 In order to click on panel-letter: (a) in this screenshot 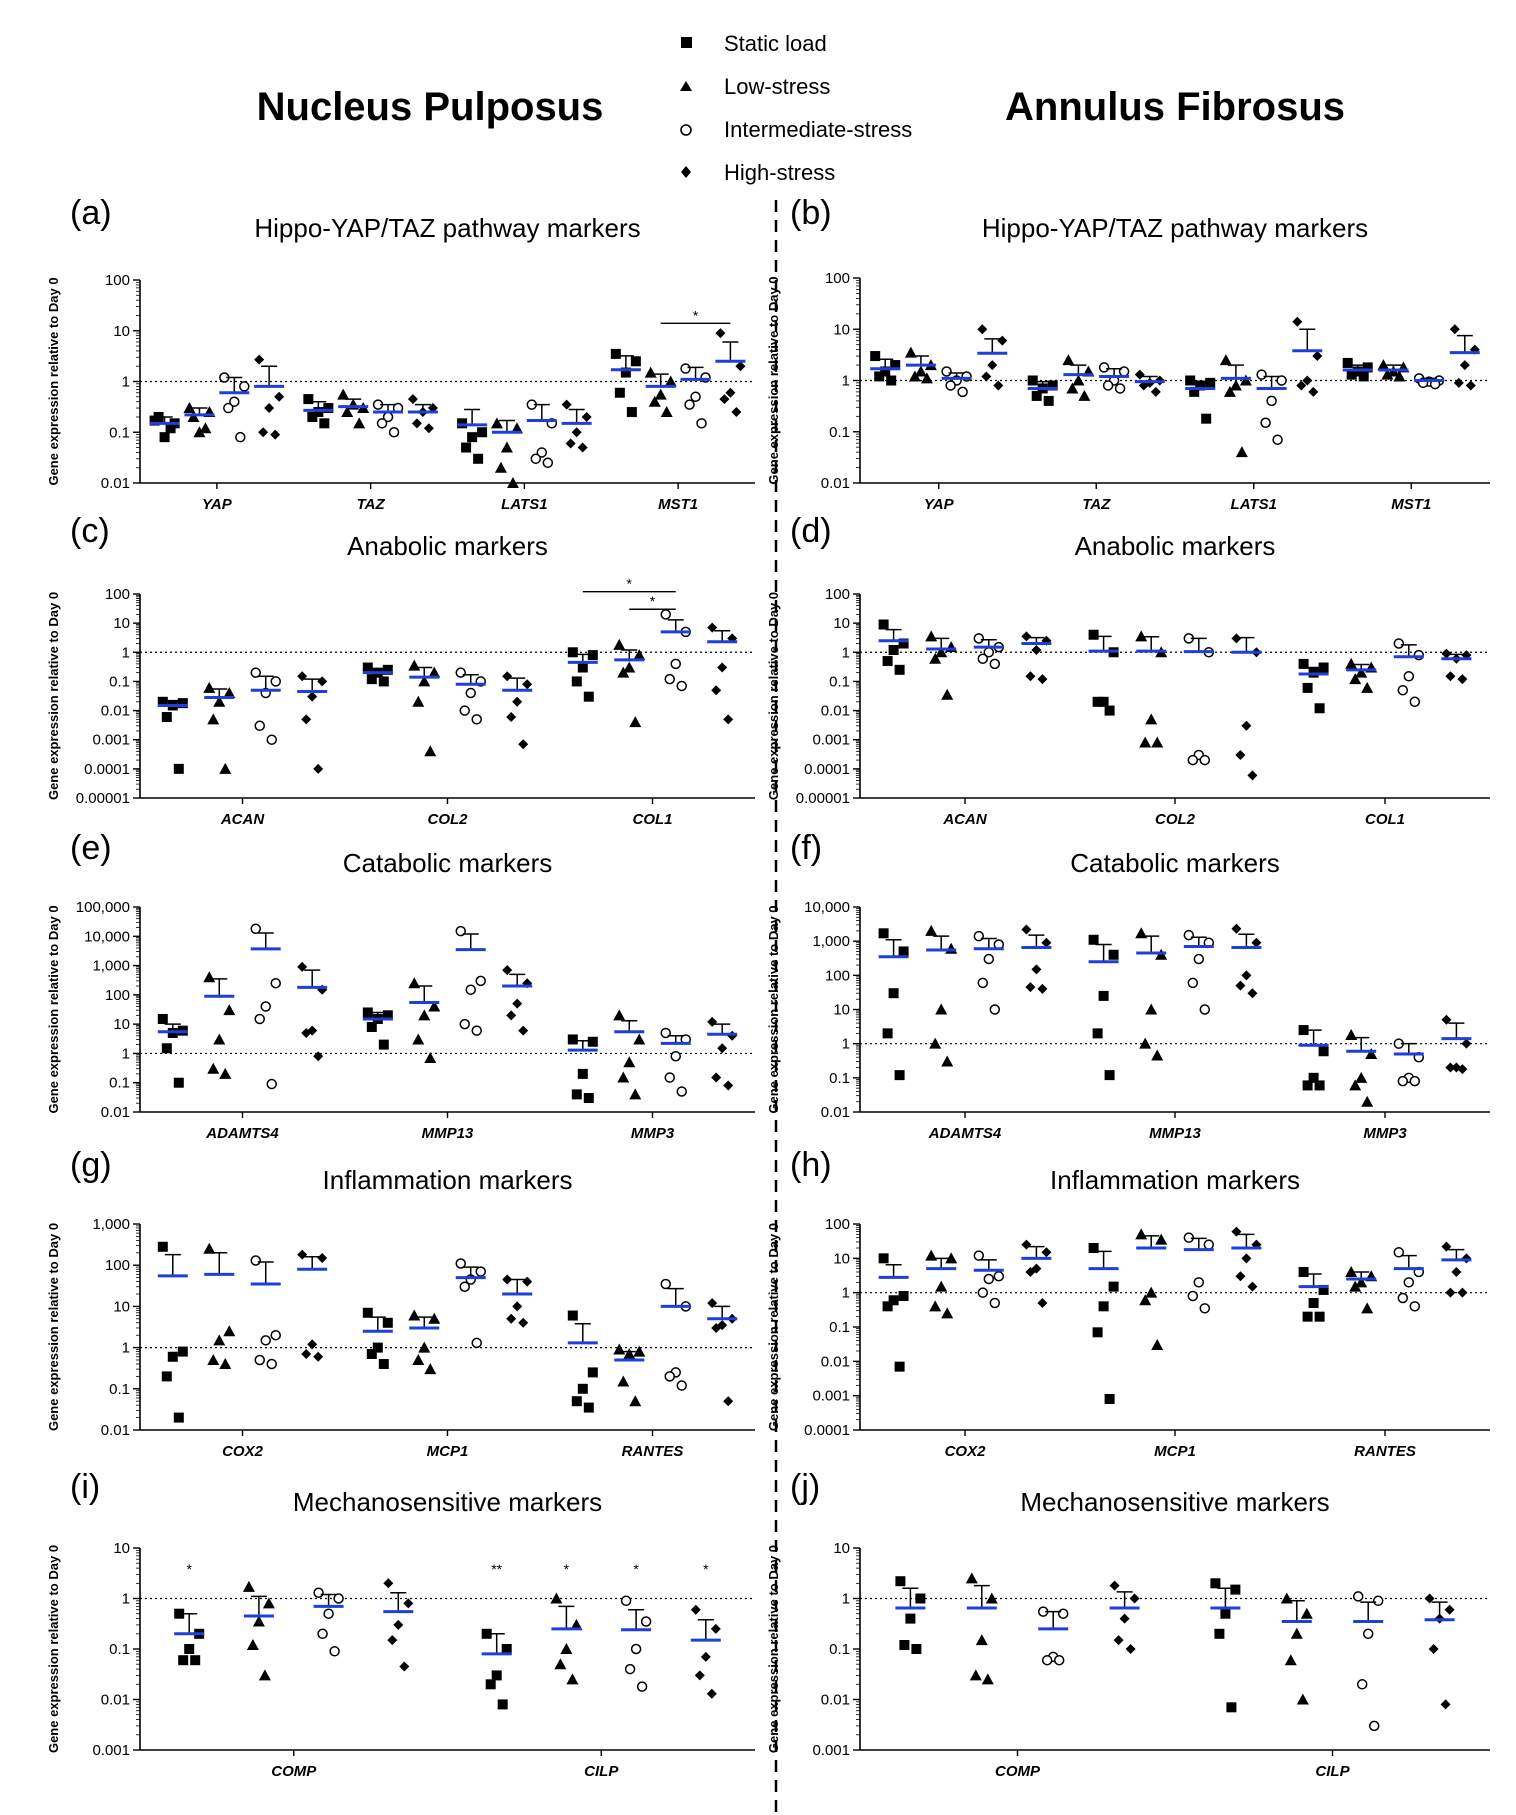, I will do `click(91, 213)`.